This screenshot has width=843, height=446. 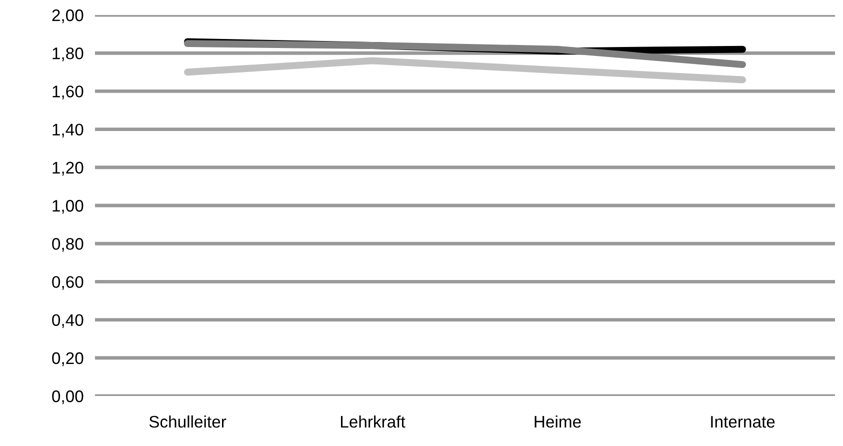 I want to click on x-tick-label: Schulleiter, so click(x=187, y=421).